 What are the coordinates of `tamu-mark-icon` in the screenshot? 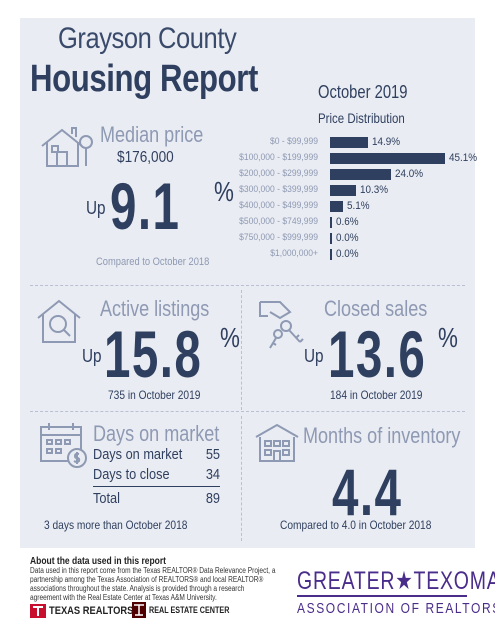 It's located at (139, 610).